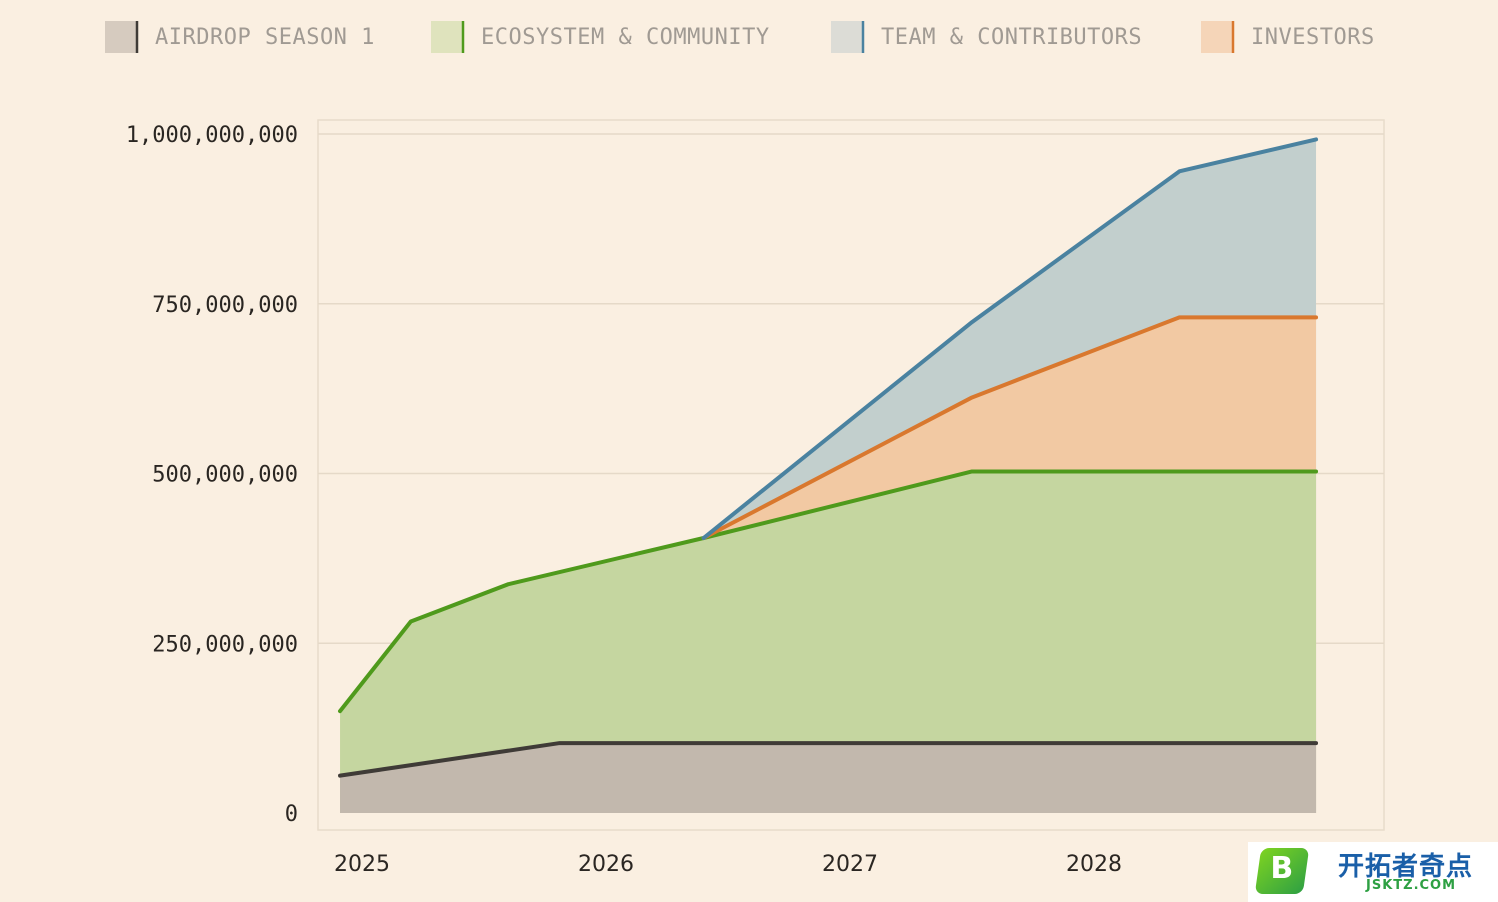 This screenshot has width=1498, height=902. Describe the element at coordinates (225, 305) in the screenshot. I see `y-tick-label: 750,000,000` at that location.